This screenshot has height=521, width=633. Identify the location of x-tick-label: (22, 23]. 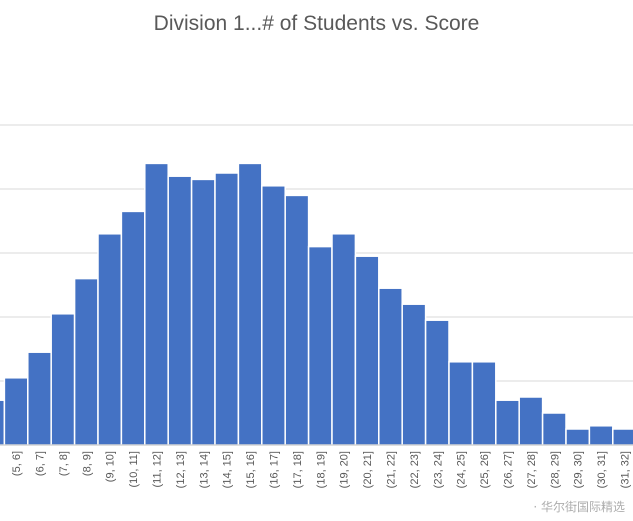
(415, 469).